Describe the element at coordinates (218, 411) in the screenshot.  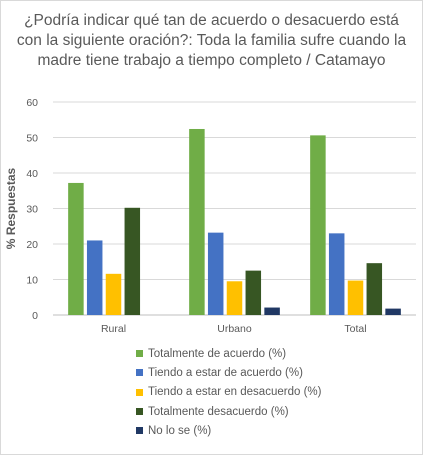
I see `legend-label: Totalmente desacuerdo (%)` at that location.